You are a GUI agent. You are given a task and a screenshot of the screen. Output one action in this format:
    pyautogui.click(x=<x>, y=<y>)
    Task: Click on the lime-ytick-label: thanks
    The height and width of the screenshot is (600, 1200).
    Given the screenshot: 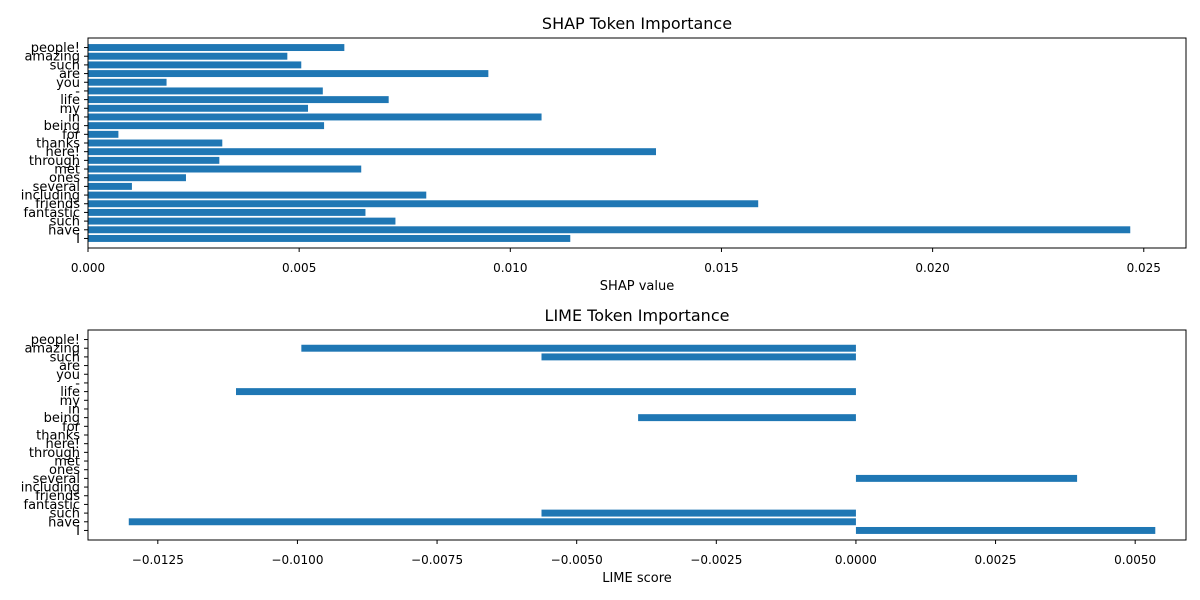 What is the action you would take?
    pyautogui.click(x=58, y=436)
    